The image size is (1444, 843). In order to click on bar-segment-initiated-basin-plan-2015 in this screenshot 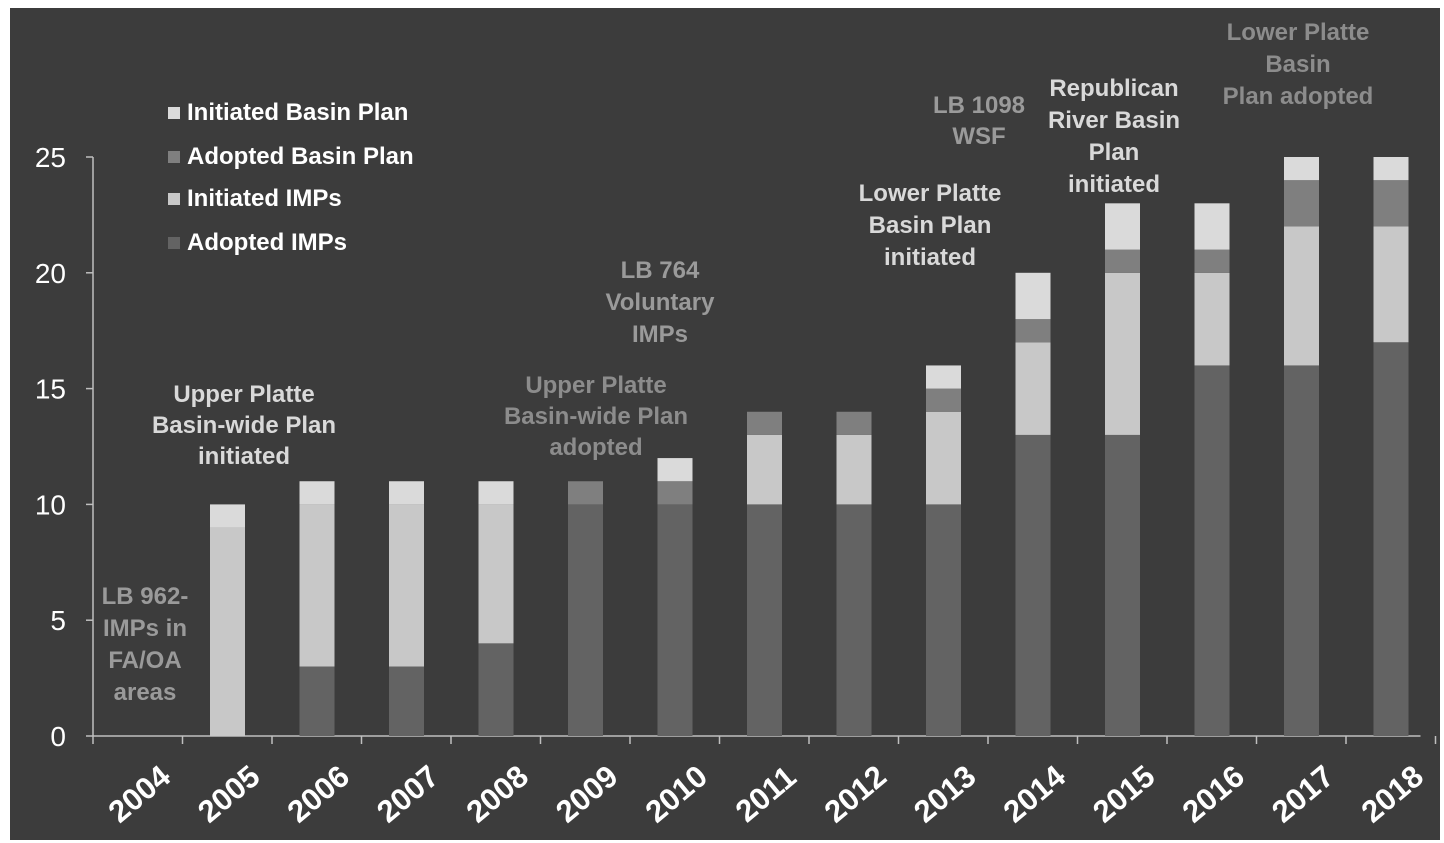, I will do `click(1122, 226)`.